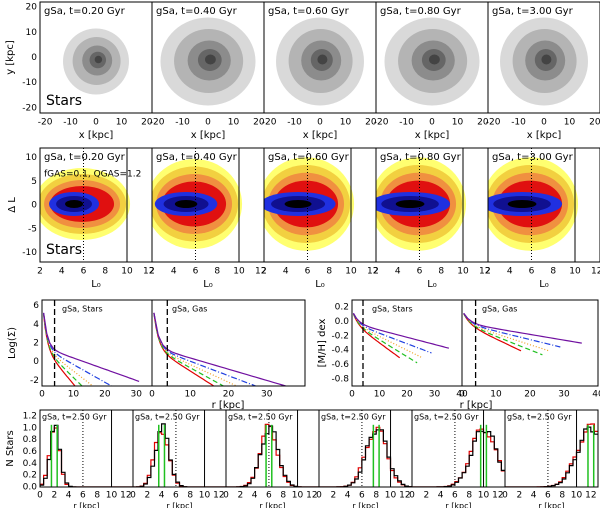 Image resolution: width=600 pixels, height=508 pixels. Describe the element at coordinates (82, 309) in the screenshot. I see `panel-title: gSa, Stars` at that location.